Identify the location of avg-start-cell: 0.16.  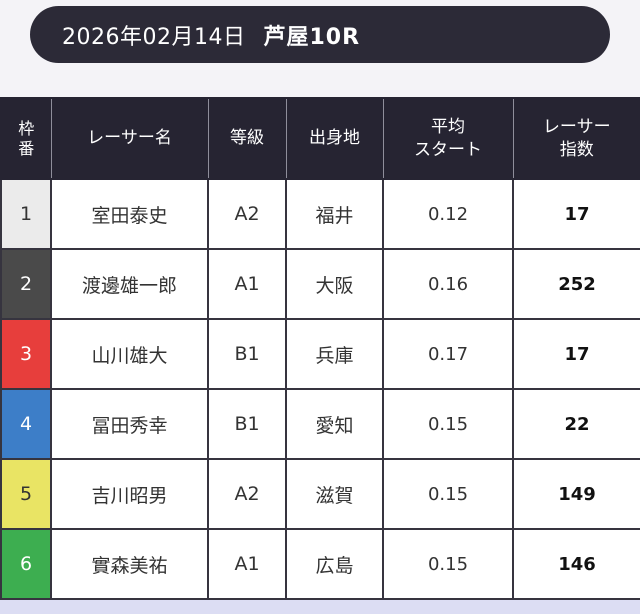
(448, 284).